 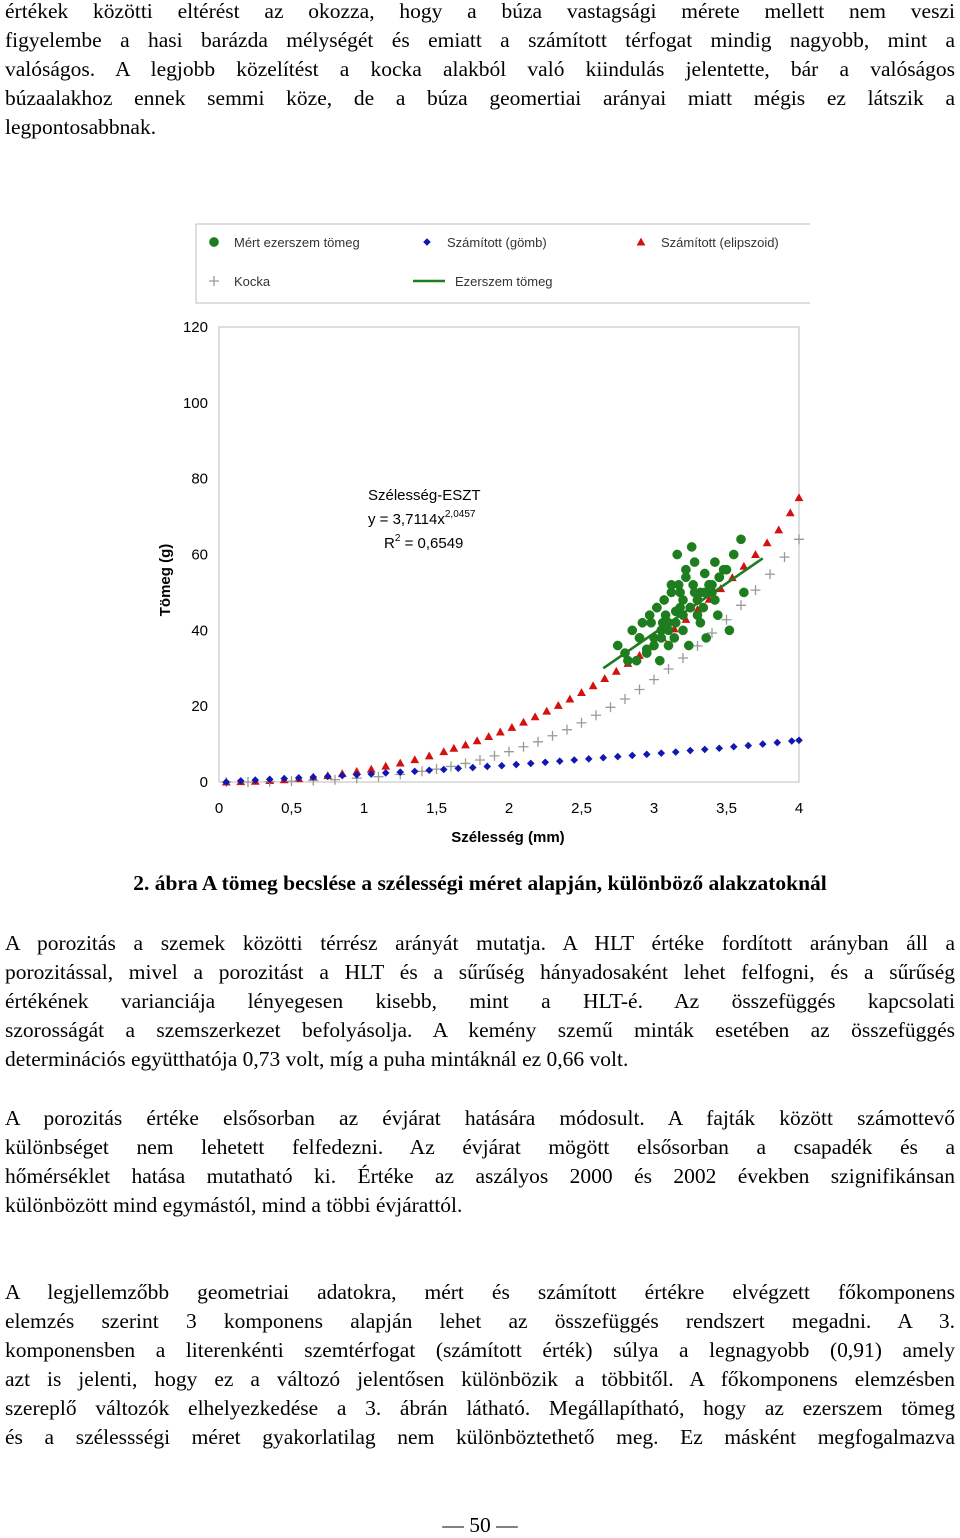 I want to click on y-axis-label: Tömeg (g), so click(x=165, y=580).